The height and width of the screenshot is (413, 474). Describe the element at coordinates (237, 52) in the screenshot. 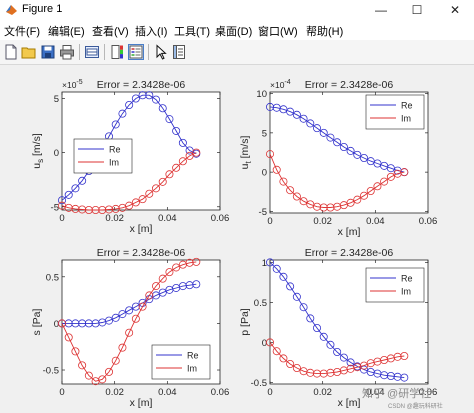

I see `toolbar` at that location.